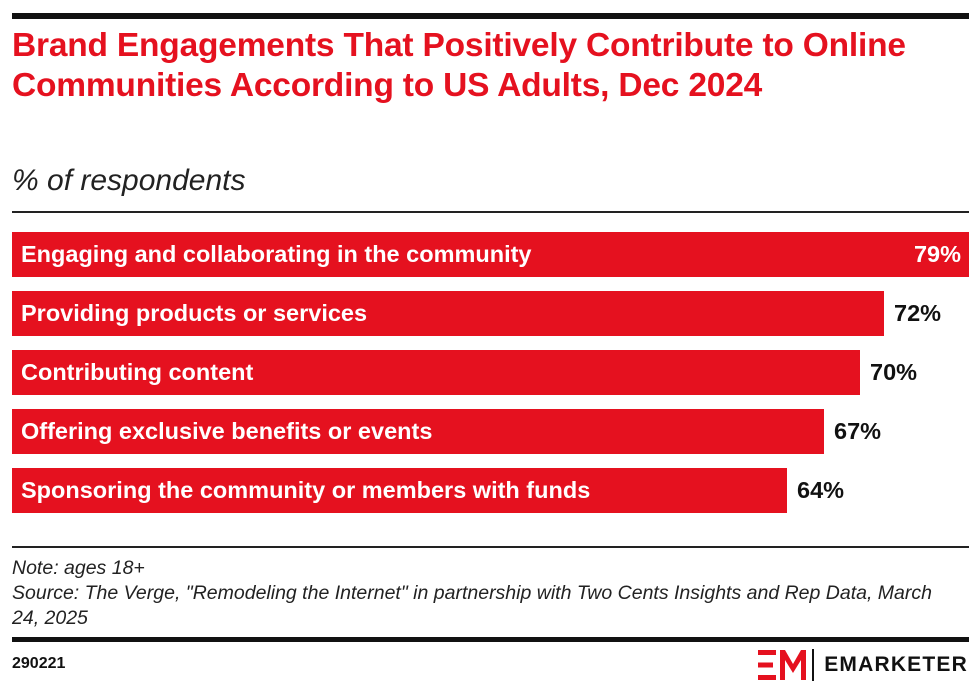 This screenshot has width=980, height=693. I want to click on chart-id: 290221, so click(39, 663).